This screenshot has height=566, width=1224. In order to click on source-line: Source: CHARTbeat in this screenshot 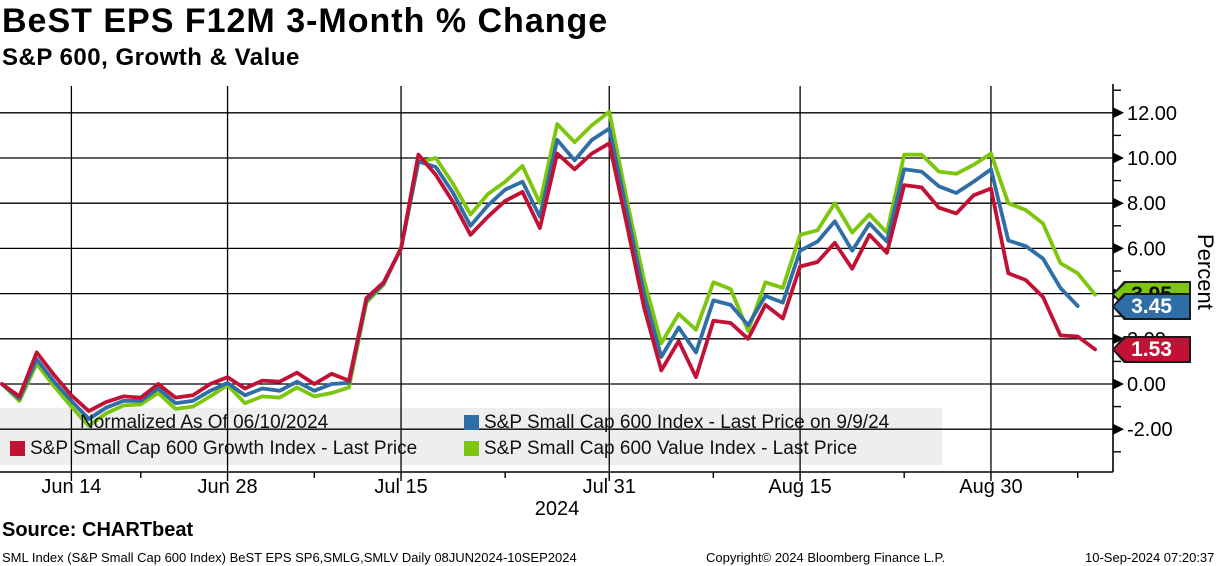, I will do `click(98, 530)`.